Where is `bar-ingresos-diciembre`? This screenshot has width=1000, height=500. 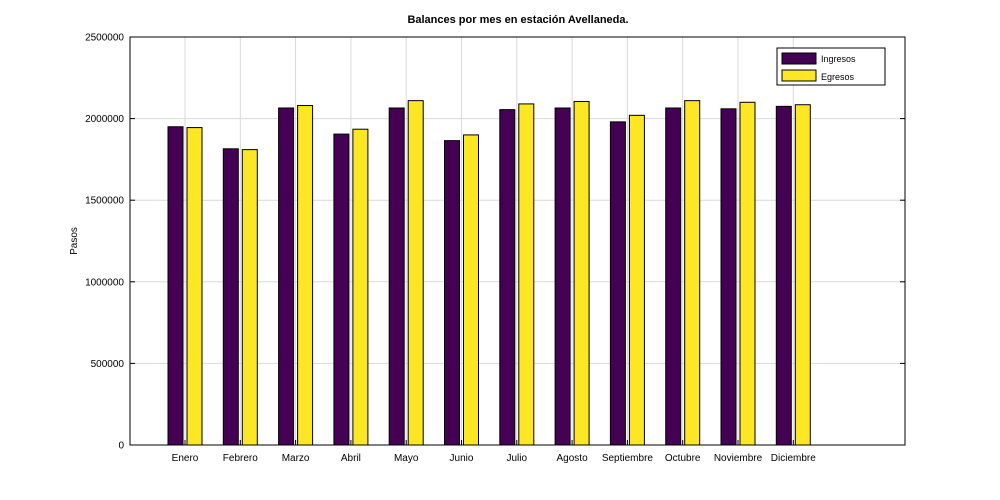 bar-ingresos-diciembre is located at coordinates (783, 275).